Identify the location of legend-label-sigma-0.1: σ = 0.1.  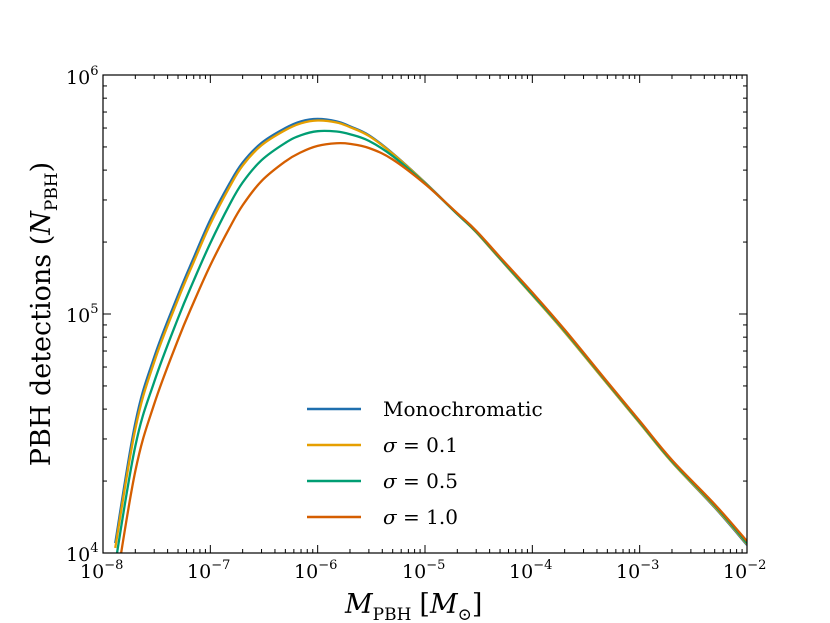
(420, 445).